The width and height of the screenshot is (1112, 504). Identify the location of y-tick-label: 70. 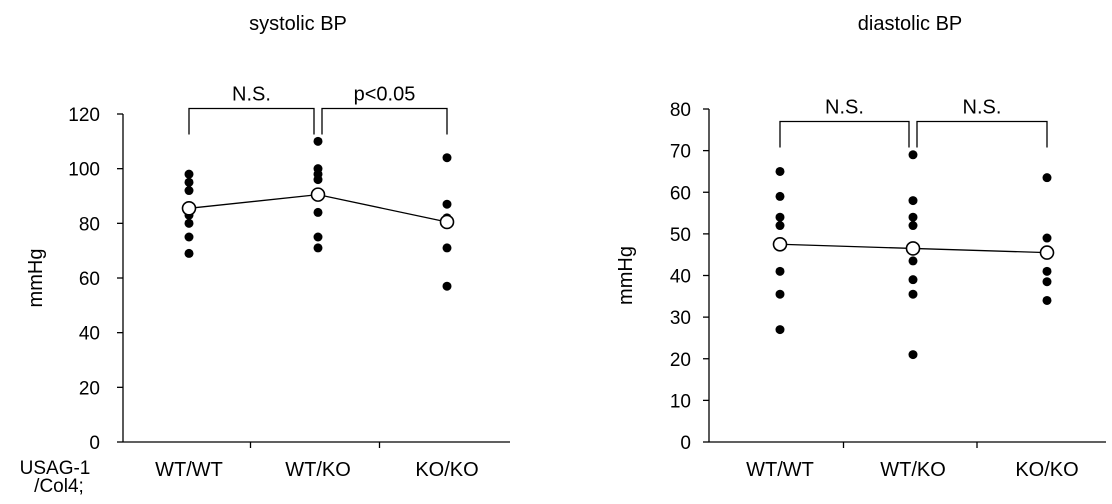
(680, 152).